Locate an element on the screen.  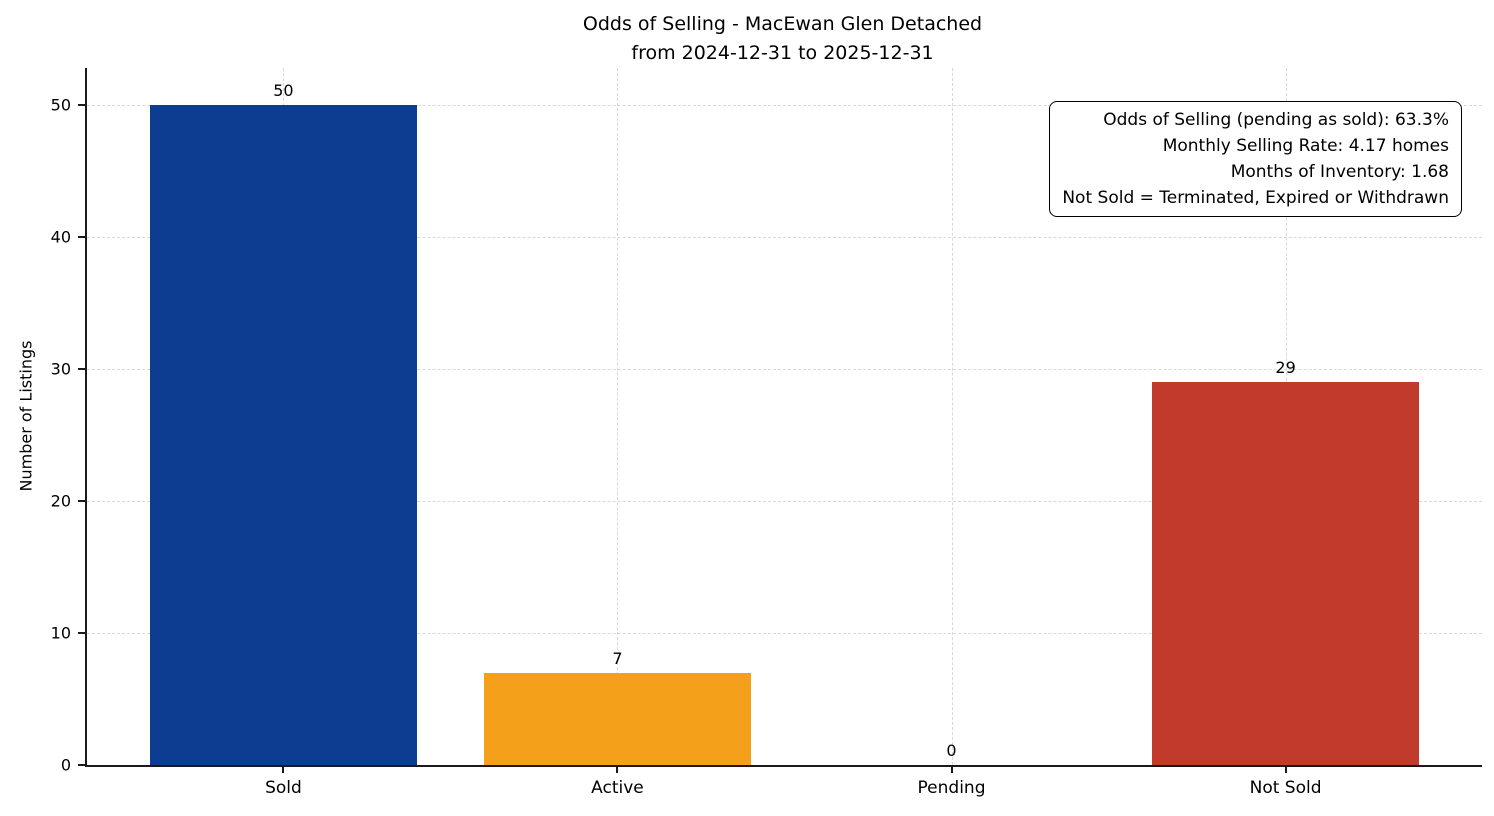
x-tick-label-not-sold: Not Sold is located at coordinates (1285, 788).